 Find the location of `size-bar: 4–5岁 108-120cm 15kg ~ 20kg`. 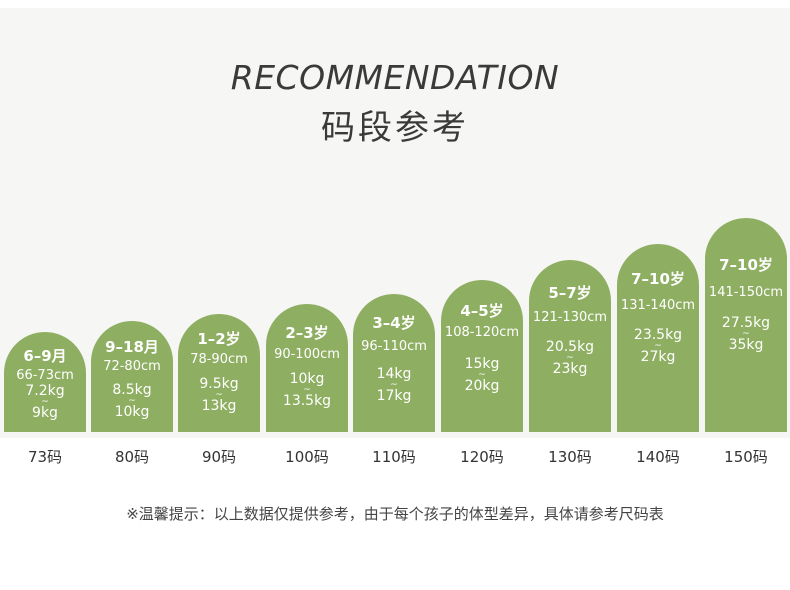

size-bar: 4–5岁 108-120cm 15kg ~ 20kg is located at coordinates (482, 356).